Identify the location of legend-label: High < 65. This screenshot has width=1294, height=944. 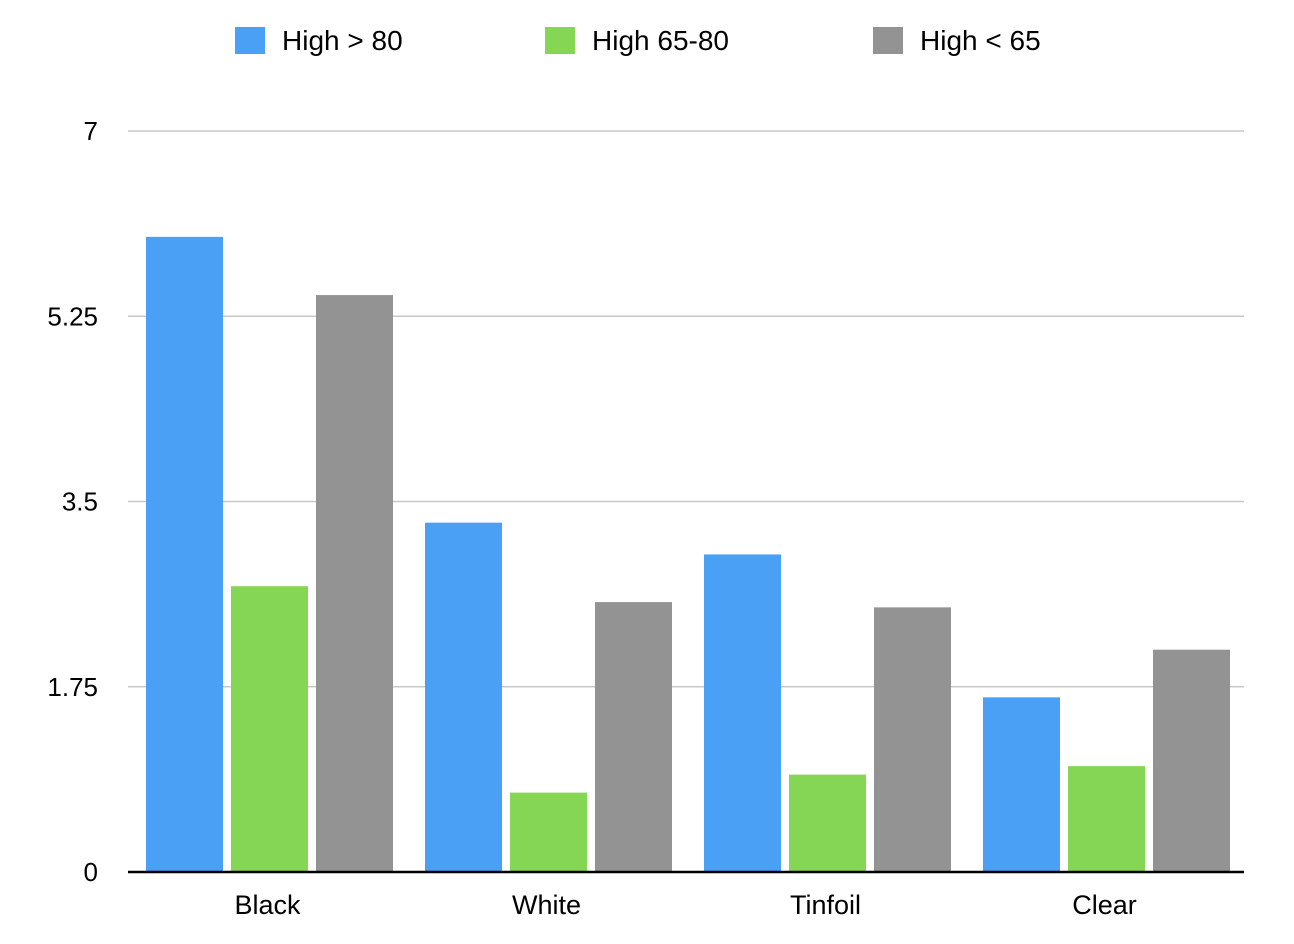
(980, 40).